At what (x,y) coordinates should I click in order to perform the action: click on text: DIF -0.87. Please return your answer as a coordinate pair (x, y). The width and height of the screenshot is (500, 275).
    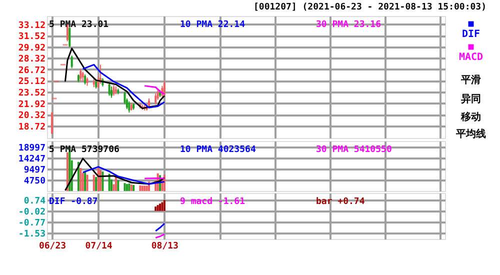
    Looking at the image, I should click on (73, 202).